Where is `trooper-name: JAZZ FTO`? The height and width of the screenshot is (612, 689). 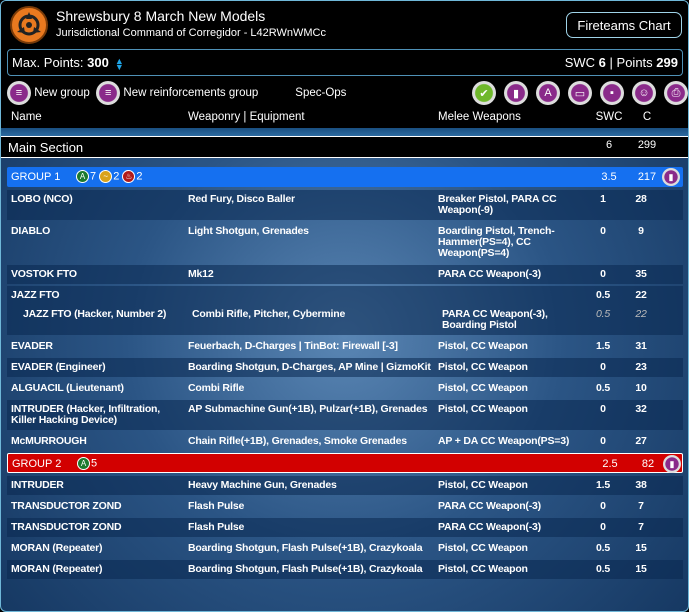 trooper-name: JAZZ FTO is located at coordinates (35, 295).